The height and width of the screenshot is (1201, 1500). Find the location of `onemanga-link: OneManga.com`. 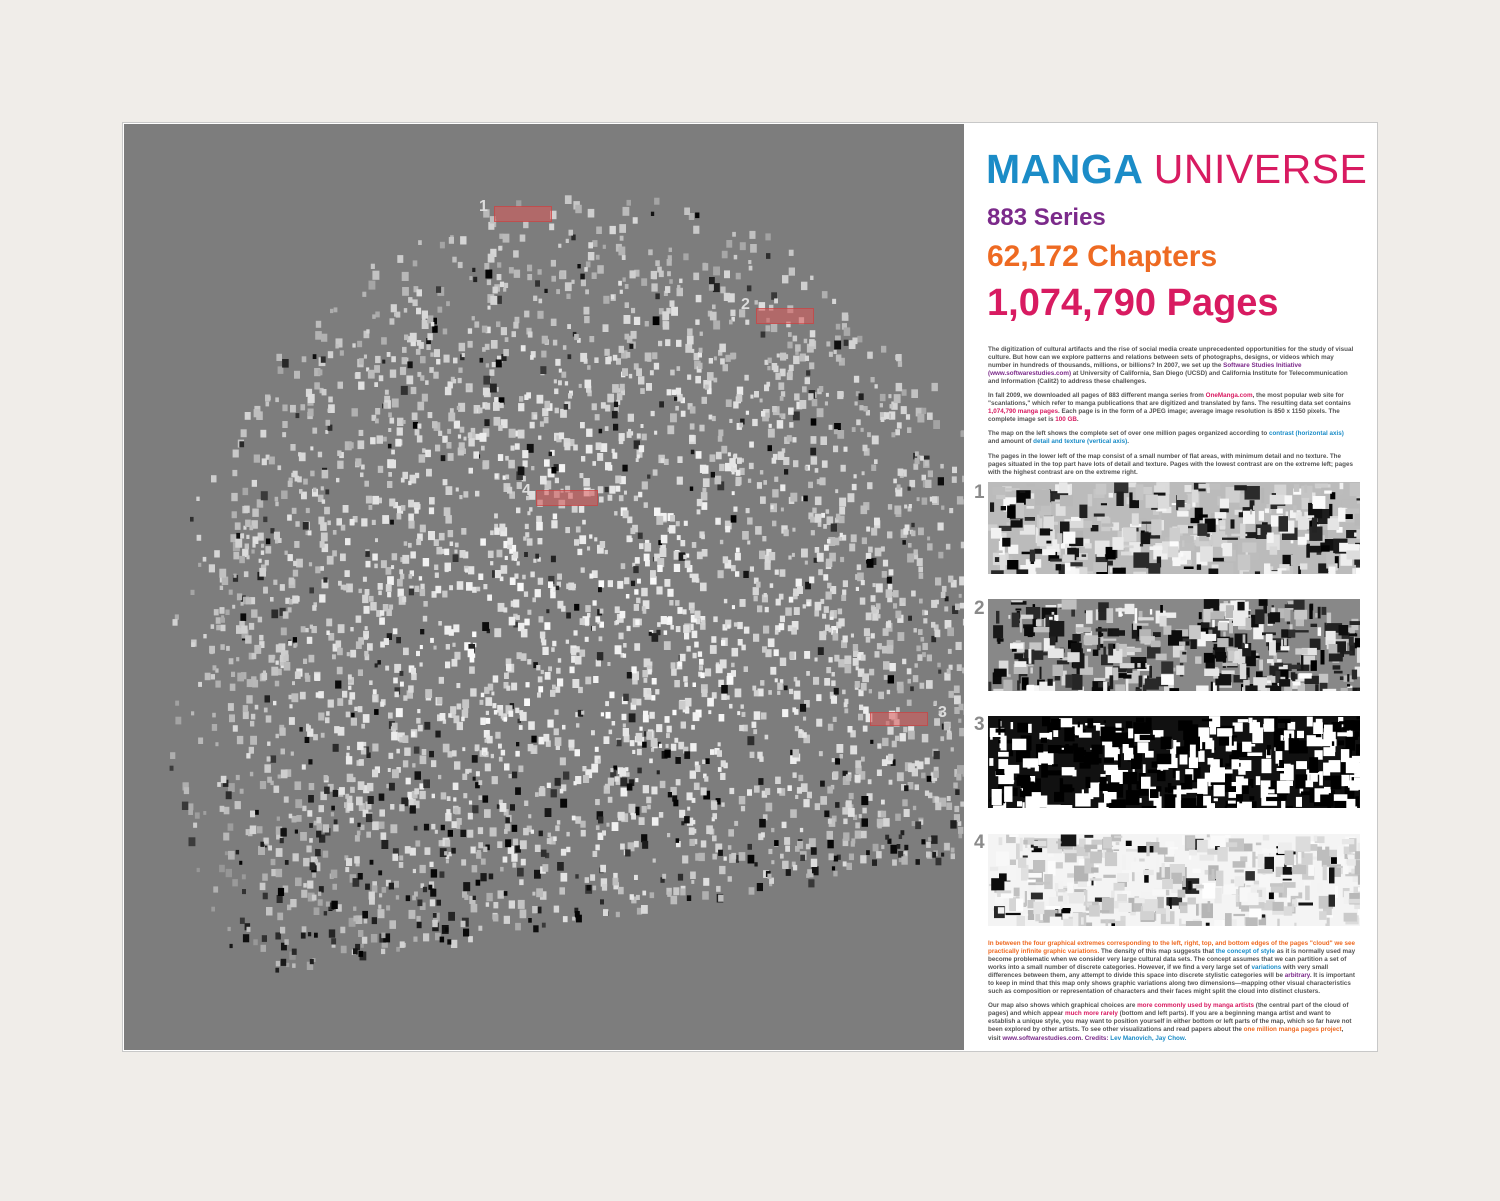

onemanga-link: OneManga.com is located at coordinates (1229, 396).